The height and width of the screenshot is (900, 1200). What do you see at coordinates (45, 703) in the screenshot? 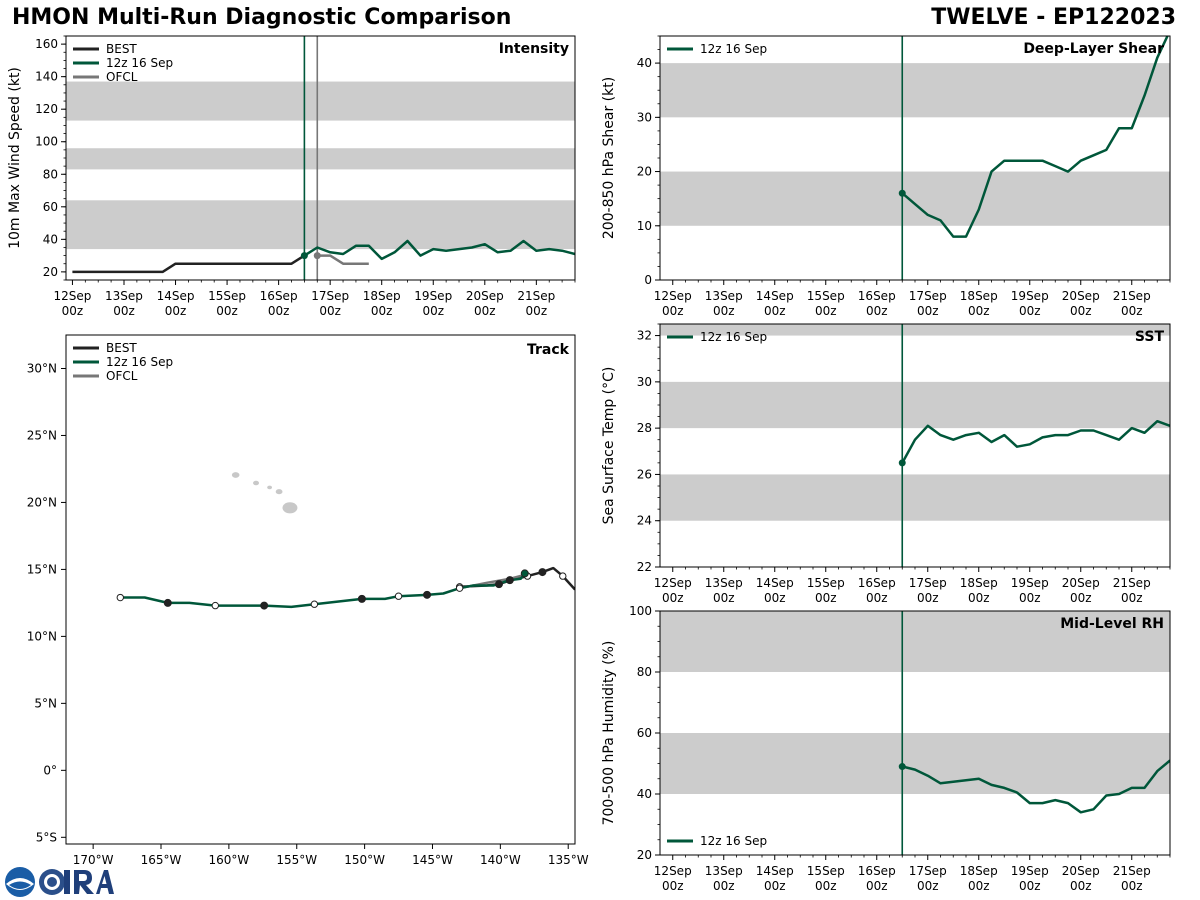
I see `lat-tick-label: 5°N` at bounding box center [45, 703].